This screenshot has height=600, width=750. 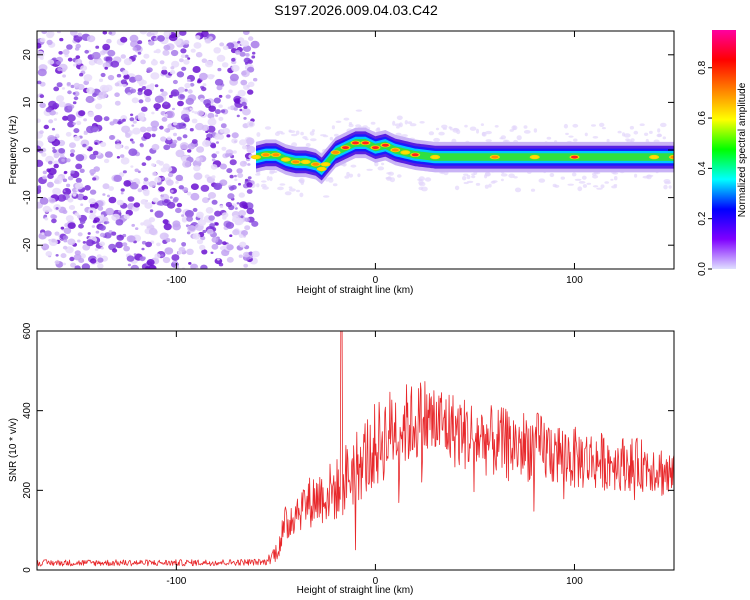 What do you see at coordinates (256, 157) in the screenshot?
I see `ridge-peak` at bounding box center [256, 157].